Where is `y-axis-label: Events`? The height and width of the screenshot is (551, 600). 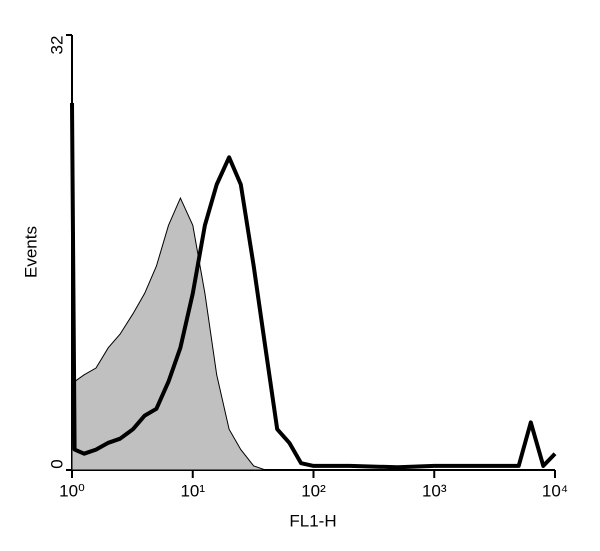
y-axis-label: Events is located at coordinates (30, 252).